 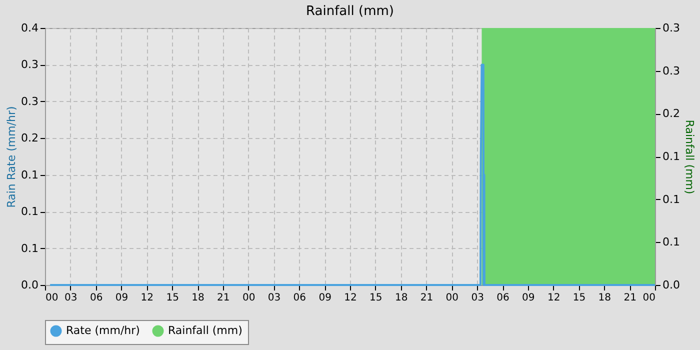 I want to click on y-tick-label: 0.2, so click(x=29, y=138).